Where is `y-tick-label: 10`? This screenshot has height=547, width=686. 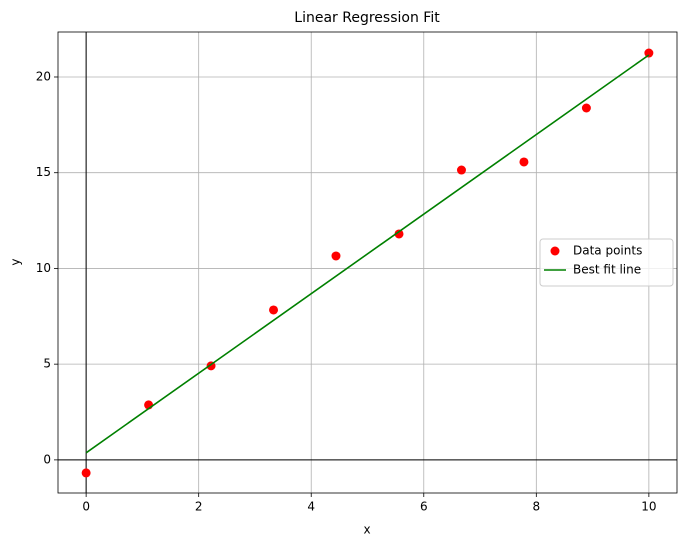
y-tick-label: 10 is located at coordinates (43, 268).